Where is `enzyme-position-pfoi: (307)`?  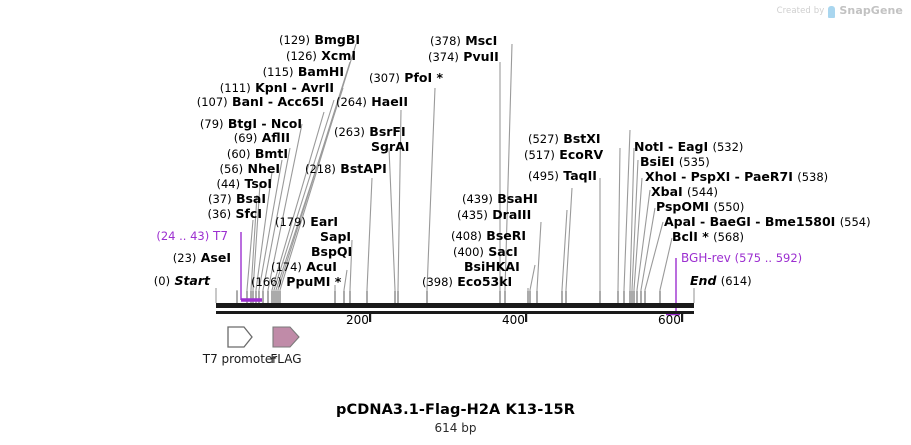 enzyme-position-pfoi: (307) is located at coordinates (384, 78).